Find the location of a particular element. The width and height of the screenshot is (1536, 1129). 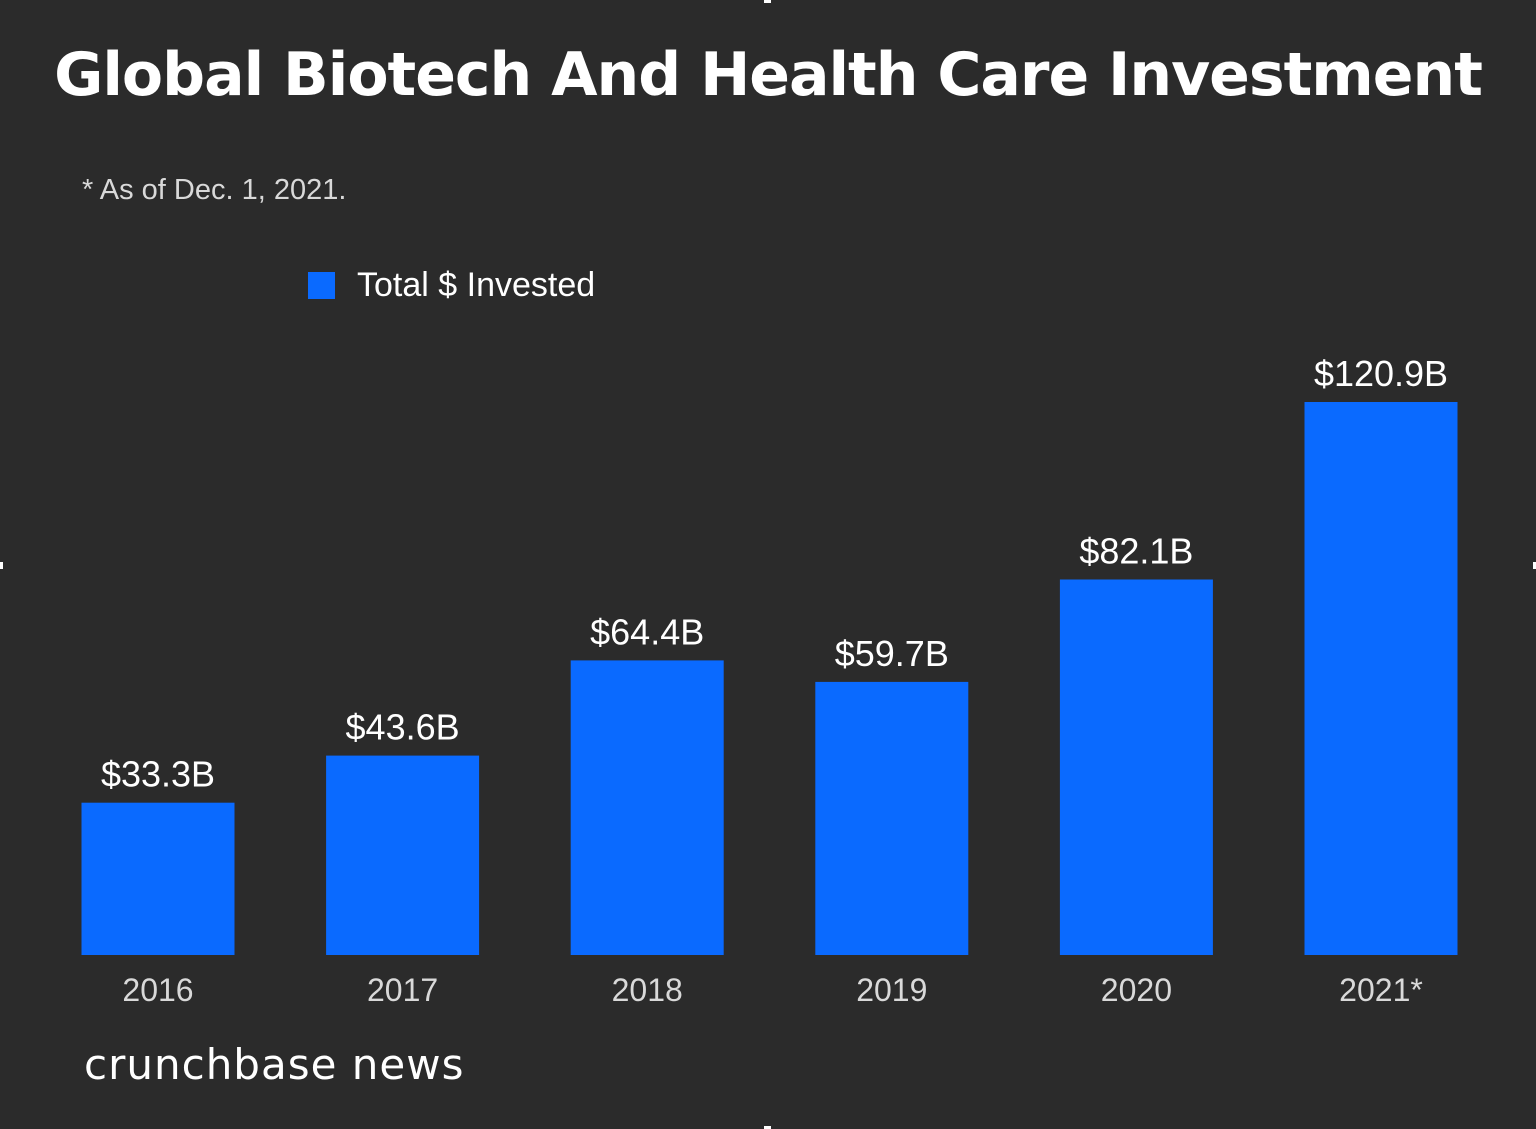

bar-2019 is located at coordinates (892, 818).